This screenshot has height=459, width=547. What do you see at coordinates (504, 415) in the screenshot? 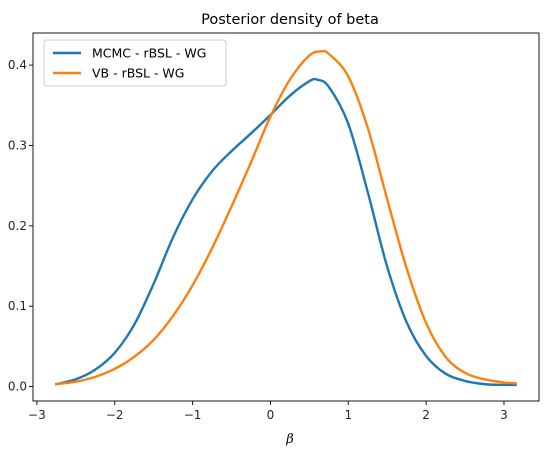
I see `x-tick-label: 3` at bounding box center [504, 415].